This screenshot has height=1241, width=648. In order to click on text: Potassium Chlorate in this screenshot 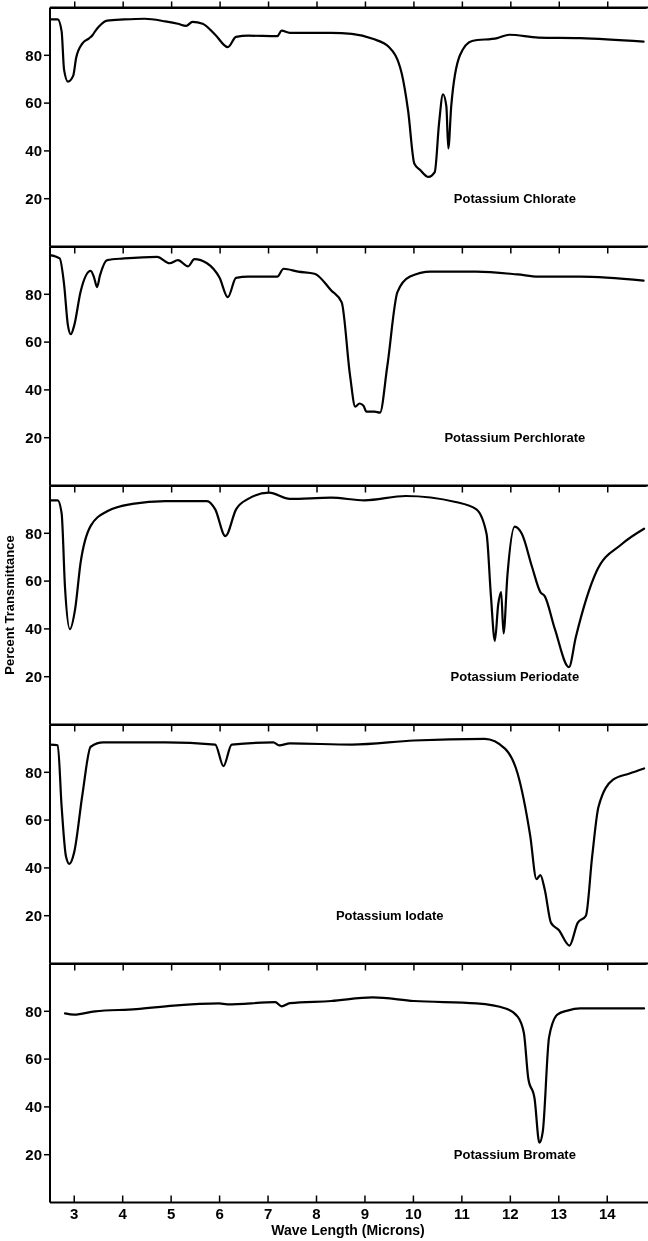, I will do `click(514, 199)`.